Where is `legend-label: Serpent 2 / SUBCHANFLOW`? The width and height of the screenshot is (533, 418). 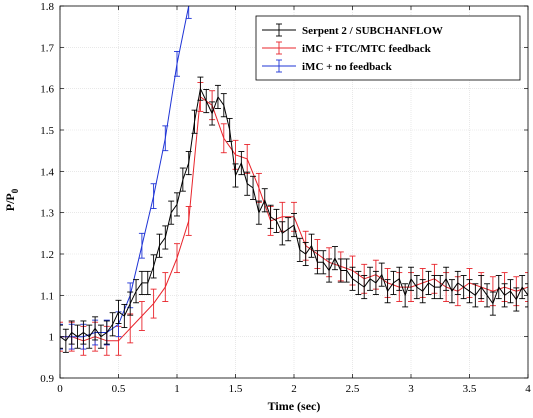 legend-label: Serpent 2 / SUBCHANFLOW is located at coordinates (372, 31).